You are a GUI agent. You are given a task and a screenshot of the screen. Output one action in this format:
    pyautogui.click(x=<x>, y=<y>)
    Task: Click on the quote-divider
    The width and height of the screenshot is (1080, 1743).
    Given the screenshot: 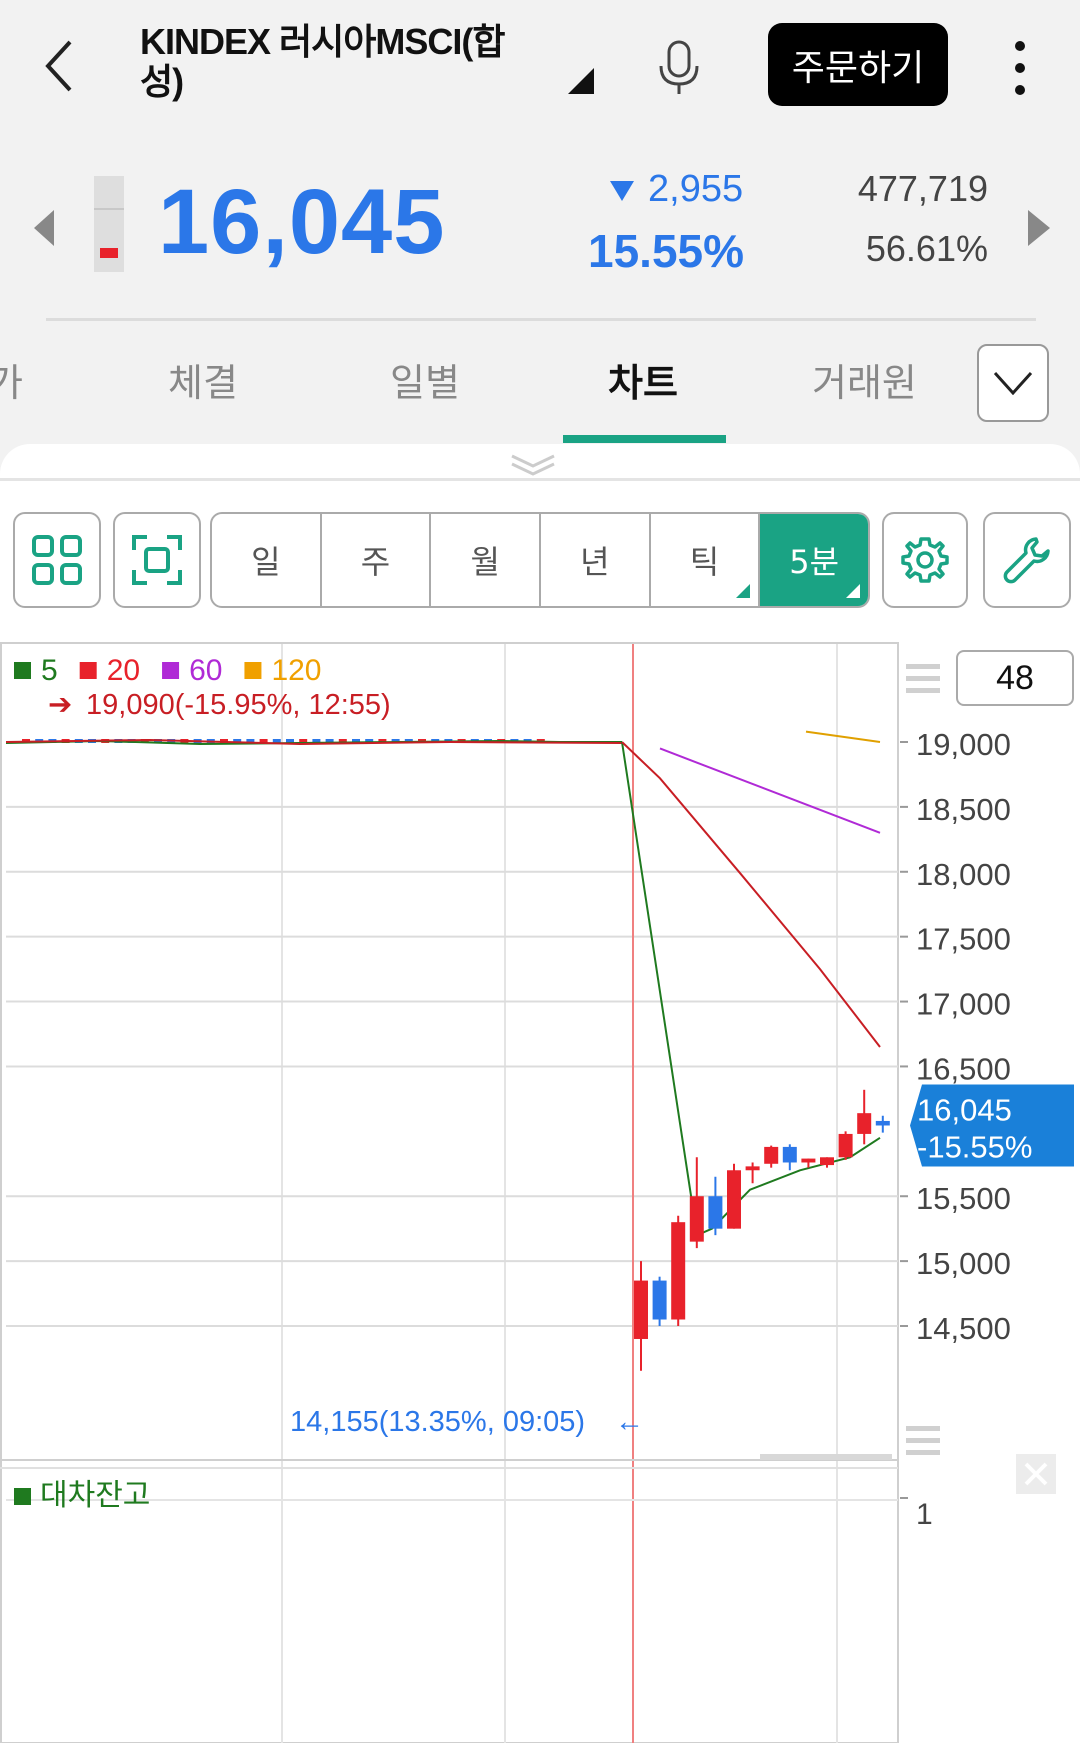 What is the action you would take?
    pyautogui.click(x=541, y=319)
    